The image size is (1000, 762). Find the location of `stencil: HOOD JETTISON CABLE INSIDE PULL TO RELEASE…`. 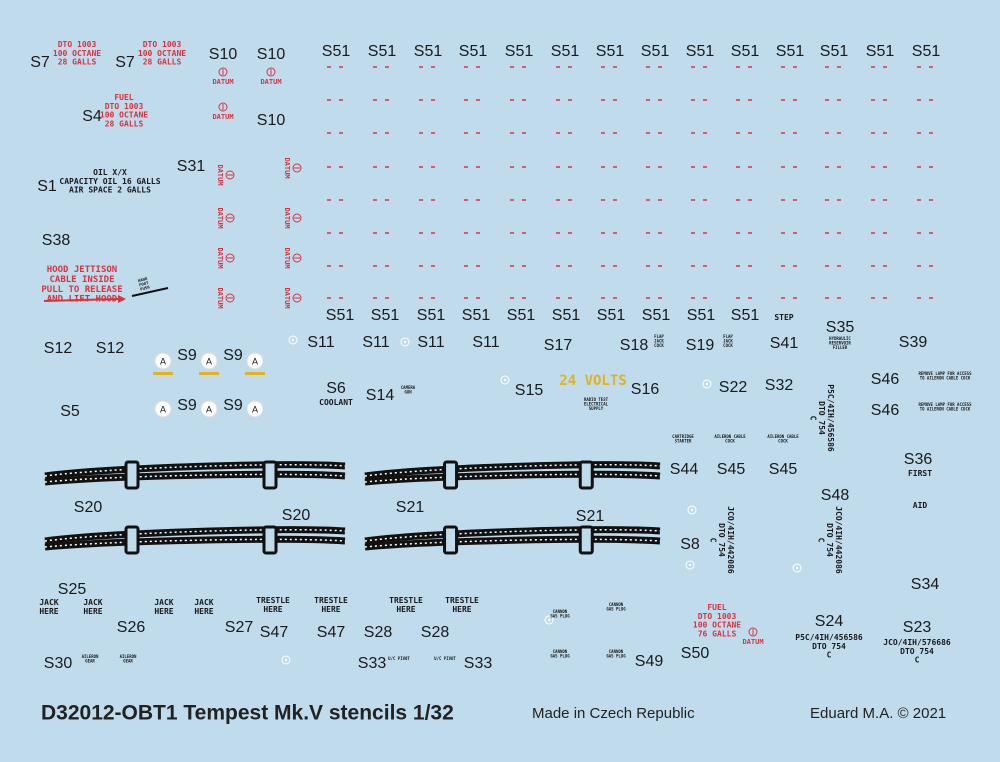

stencil: HOOD JETTISON CABLE INSIDE PULL TO RELEASE… is located at coordinates (81, 285).